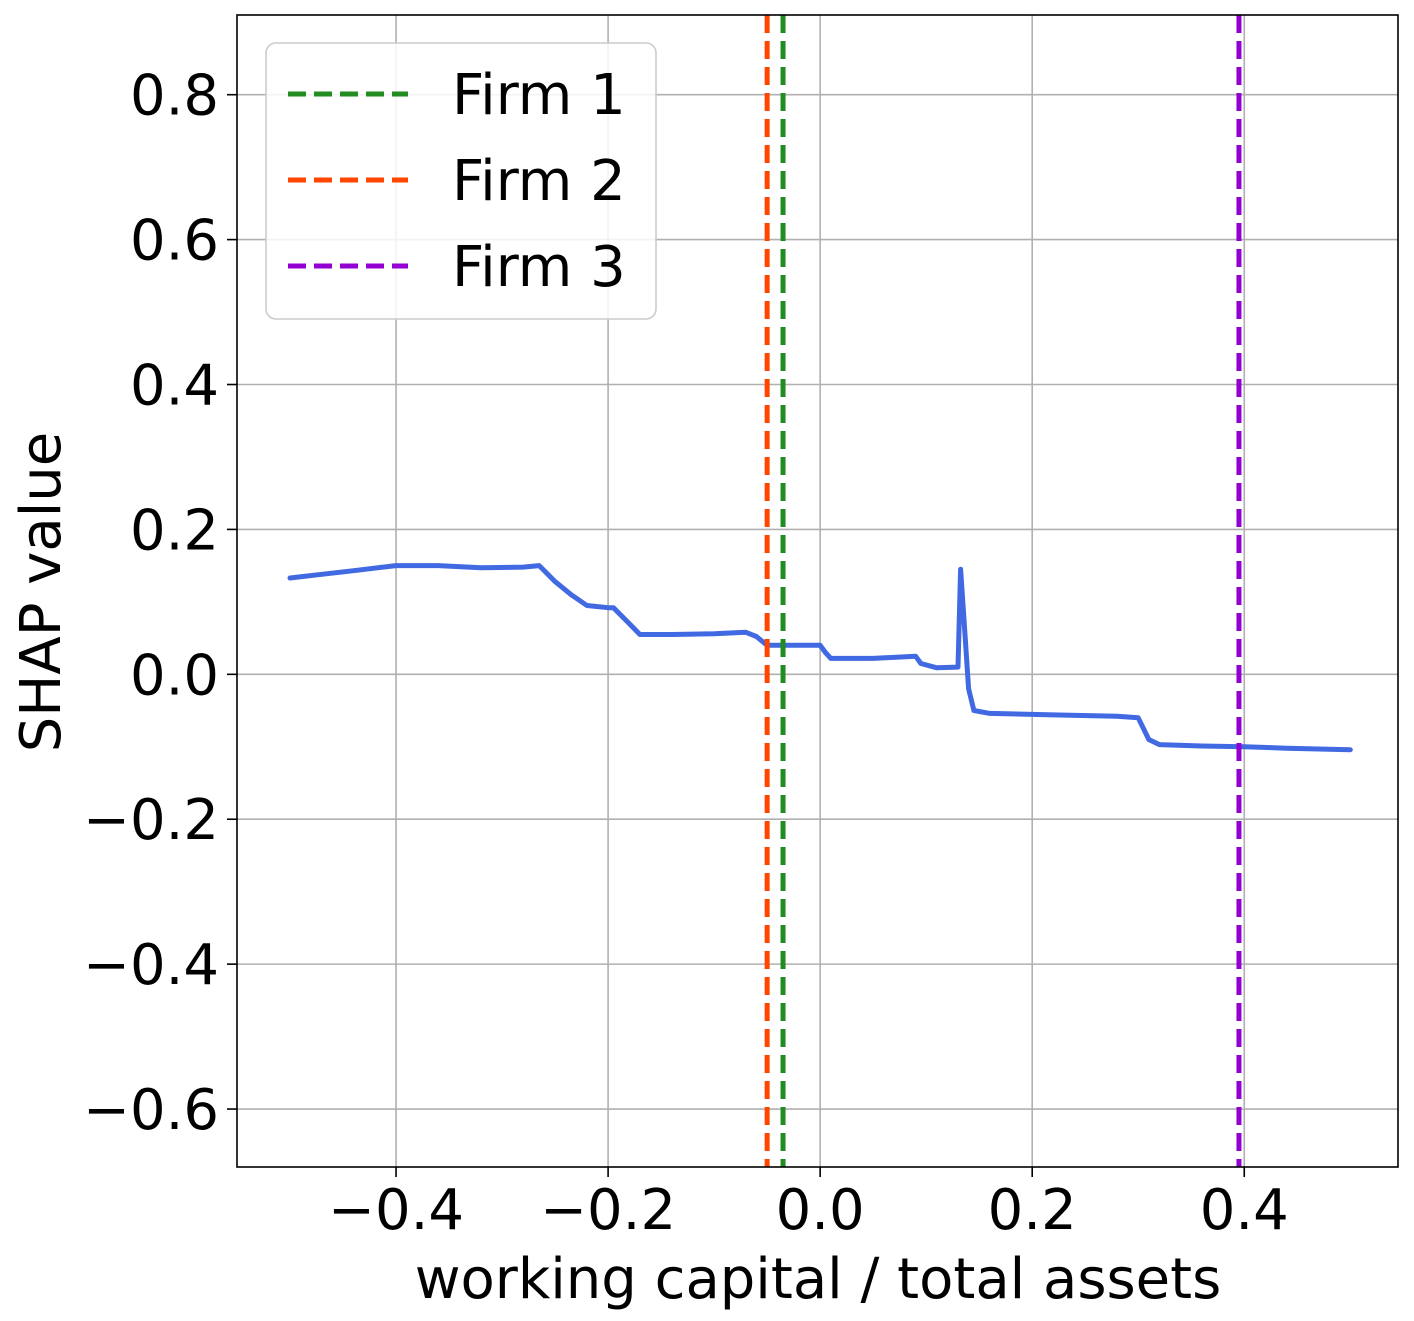 The image size is (1414, 1321). I want to click on x-axis-ticks: −0.4 −0.2 0.0 0.2 0.4, so click(808, 1205).